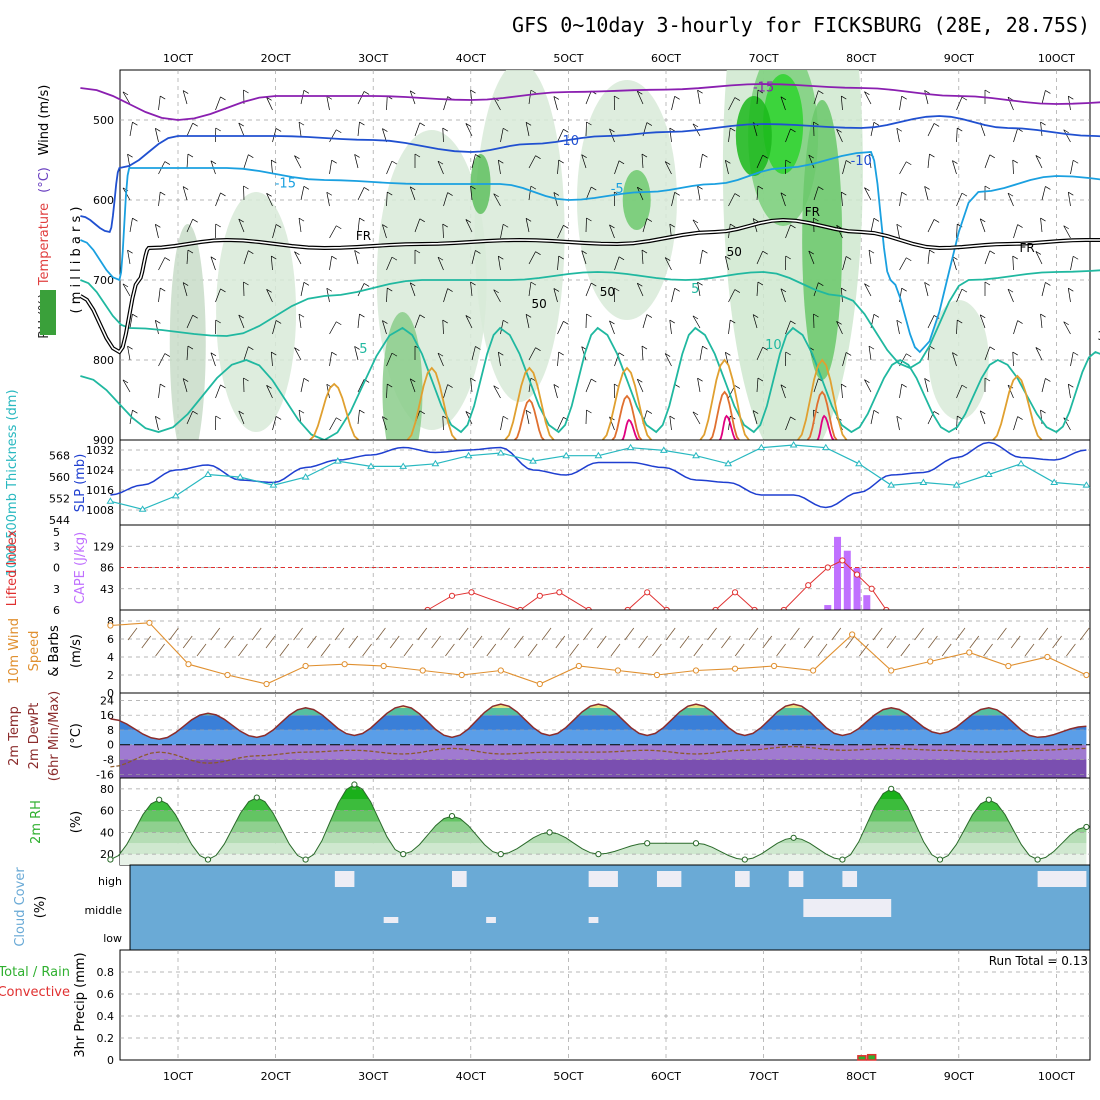  Describe the element at coordinates (107, 789) in the screenshot. I see `rh-tick-label: 80` at that location.